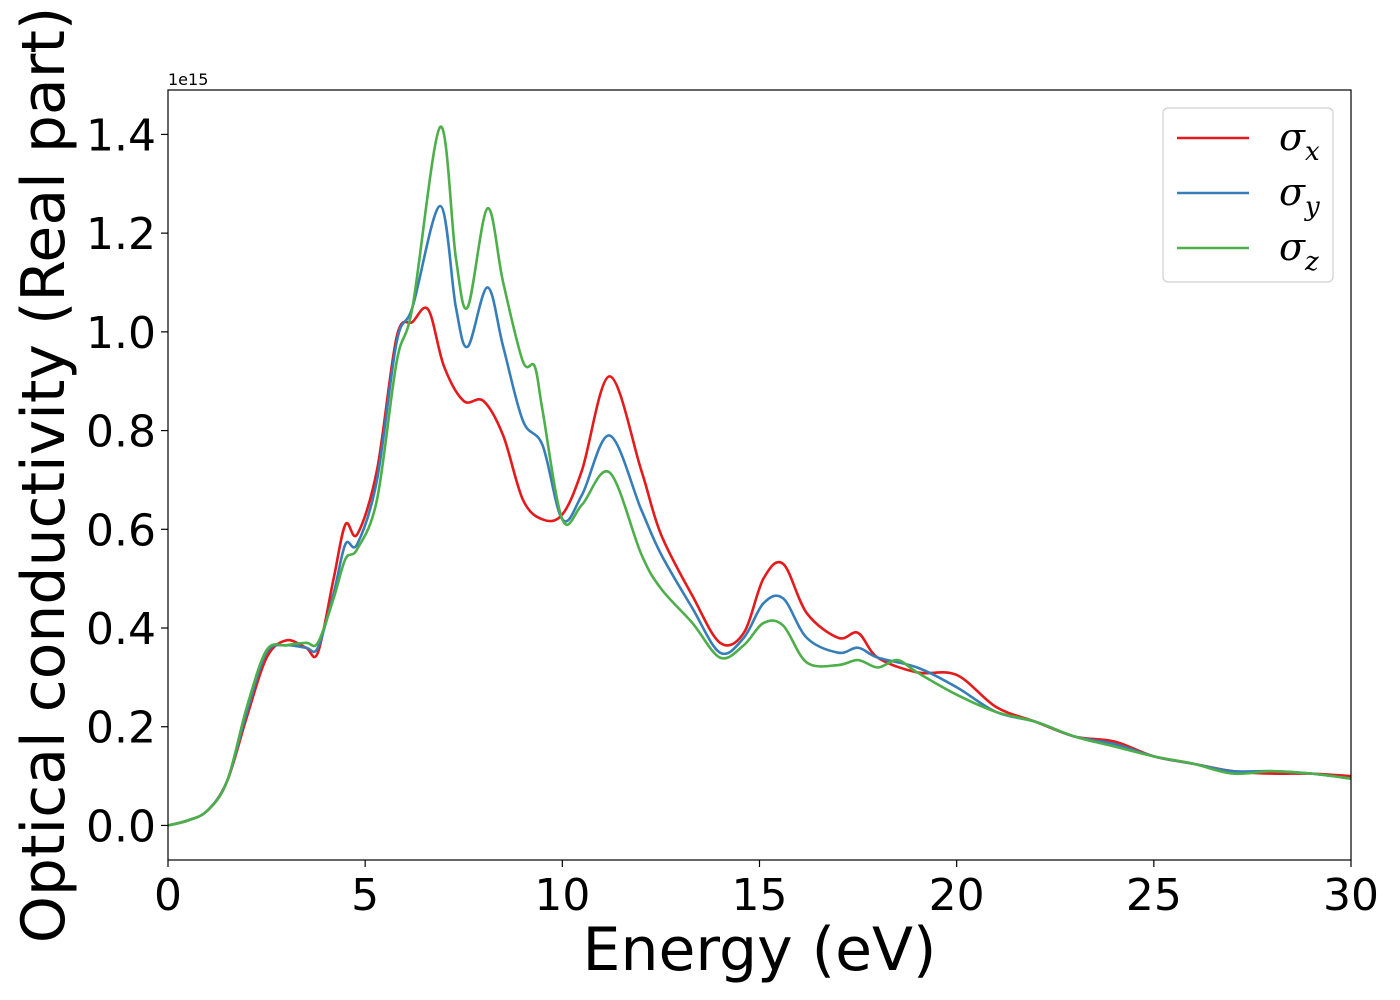 The width and height of the screenshot is (1400, 1000). What do you see at coordinates (121, 234) in the screenshot?
I see `y-tick-label: 1.2` at bounding box center [121, 234].